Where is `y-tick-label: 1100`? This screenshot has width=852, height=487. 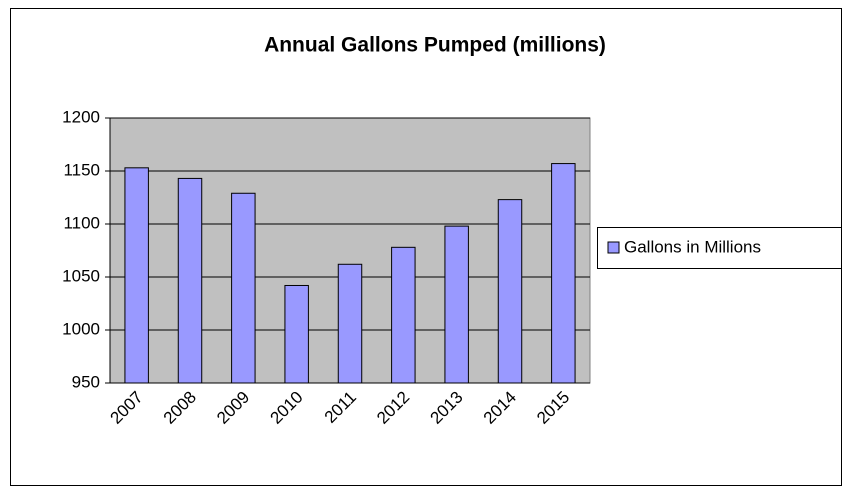
y-tick-label: 1100 is located at coordinates (81, 222).